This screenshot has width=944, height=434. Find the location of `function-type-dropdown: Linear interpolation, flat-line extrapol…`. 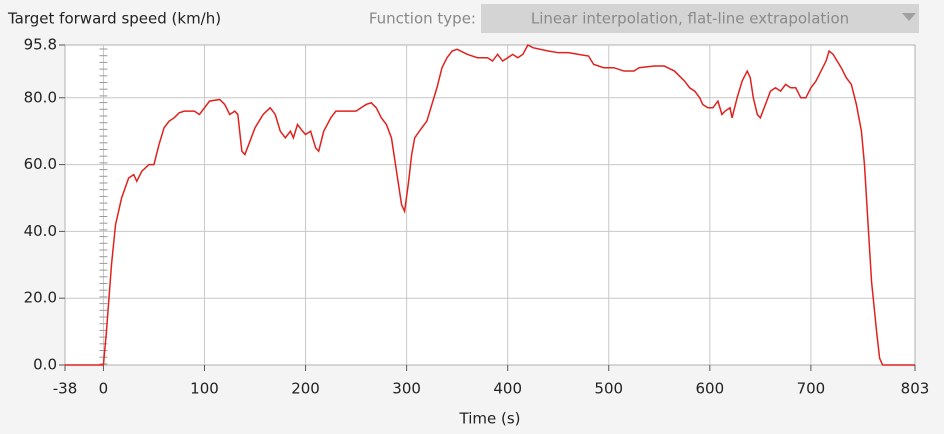

function-type-dropdown: Linear interpolation, flat-line extrapol… is located at coordinates (700, 18).